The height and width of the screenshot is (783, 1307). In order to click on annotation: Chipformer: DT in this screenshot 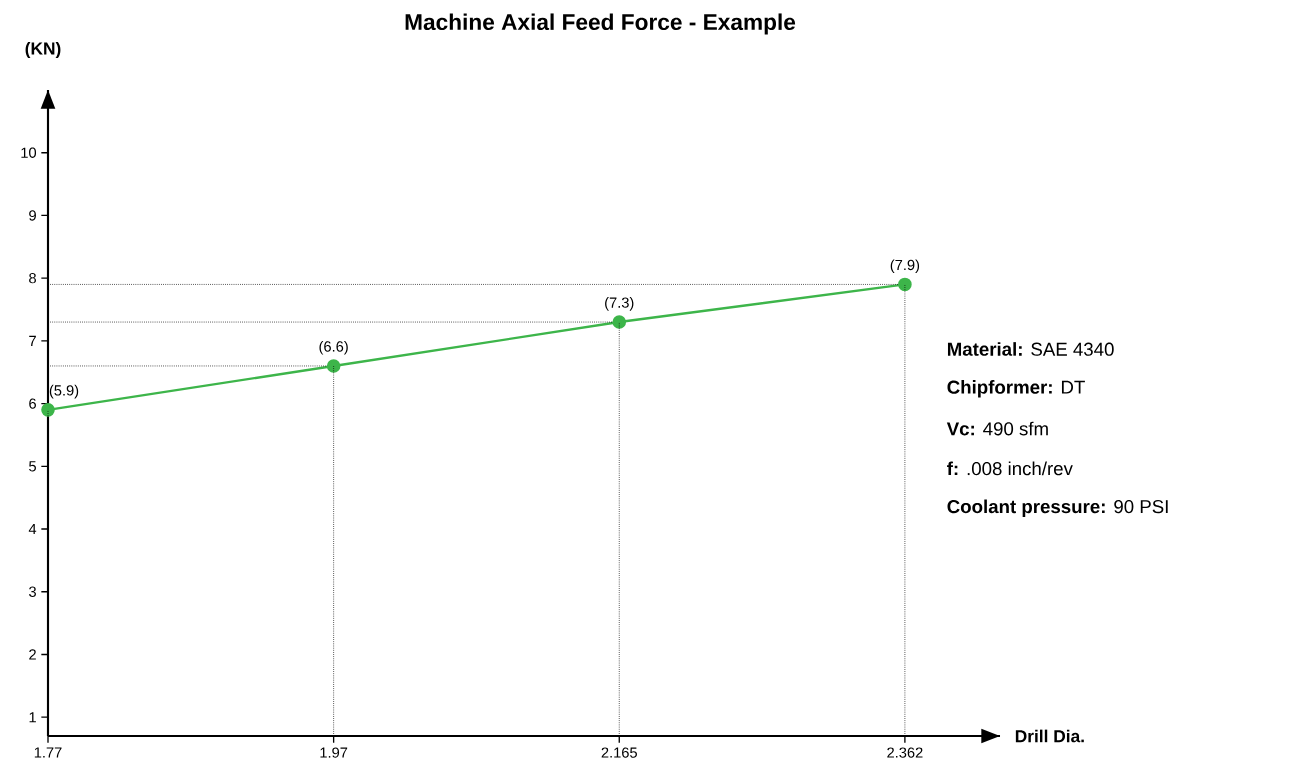, I will do `click(1016, 389)`.